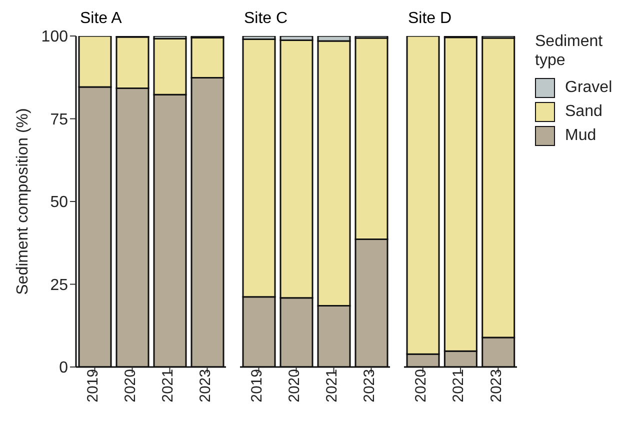 The width and height of the screenshot is (626, 429). Describe the element at coordinates (580, 136) in the screenshot. I see `legend-label: Mud` at that location.